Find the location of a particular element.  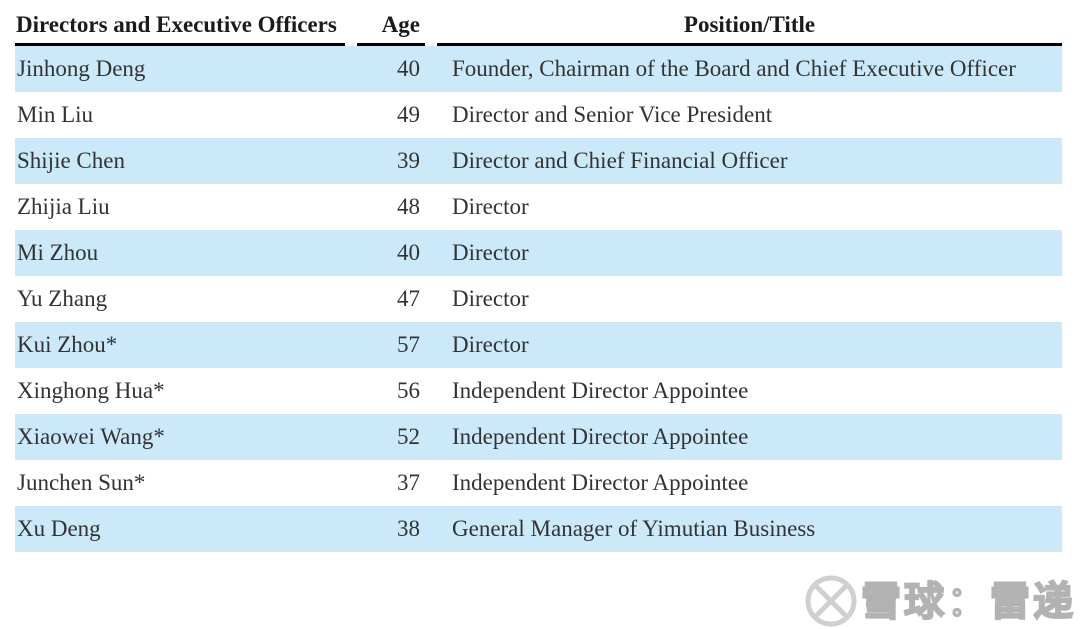

table-row: Kui Zhou* 57 Director is located at coordinates (538, 345).